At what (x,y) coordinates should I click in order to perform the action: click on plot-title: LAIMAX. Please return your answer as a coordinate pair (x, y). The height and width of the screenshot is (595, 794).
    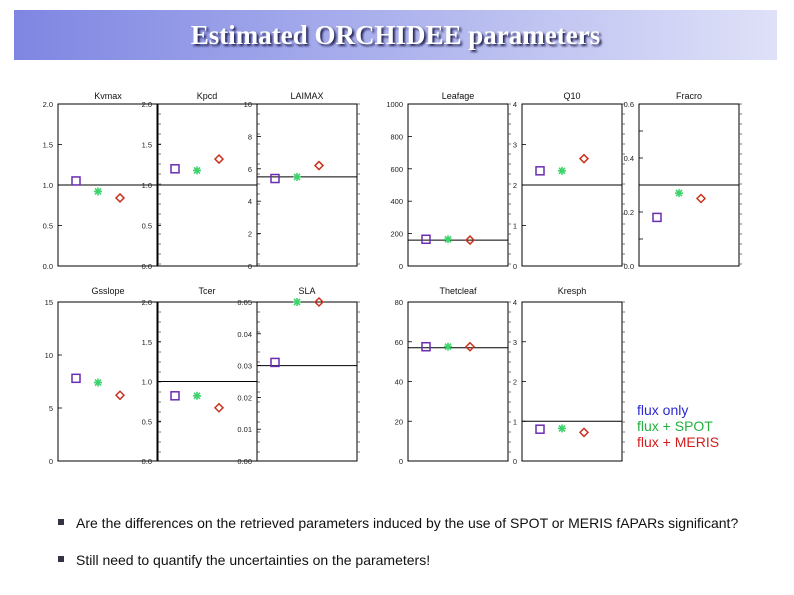
    Looking at the image, I should click on (306, 96).